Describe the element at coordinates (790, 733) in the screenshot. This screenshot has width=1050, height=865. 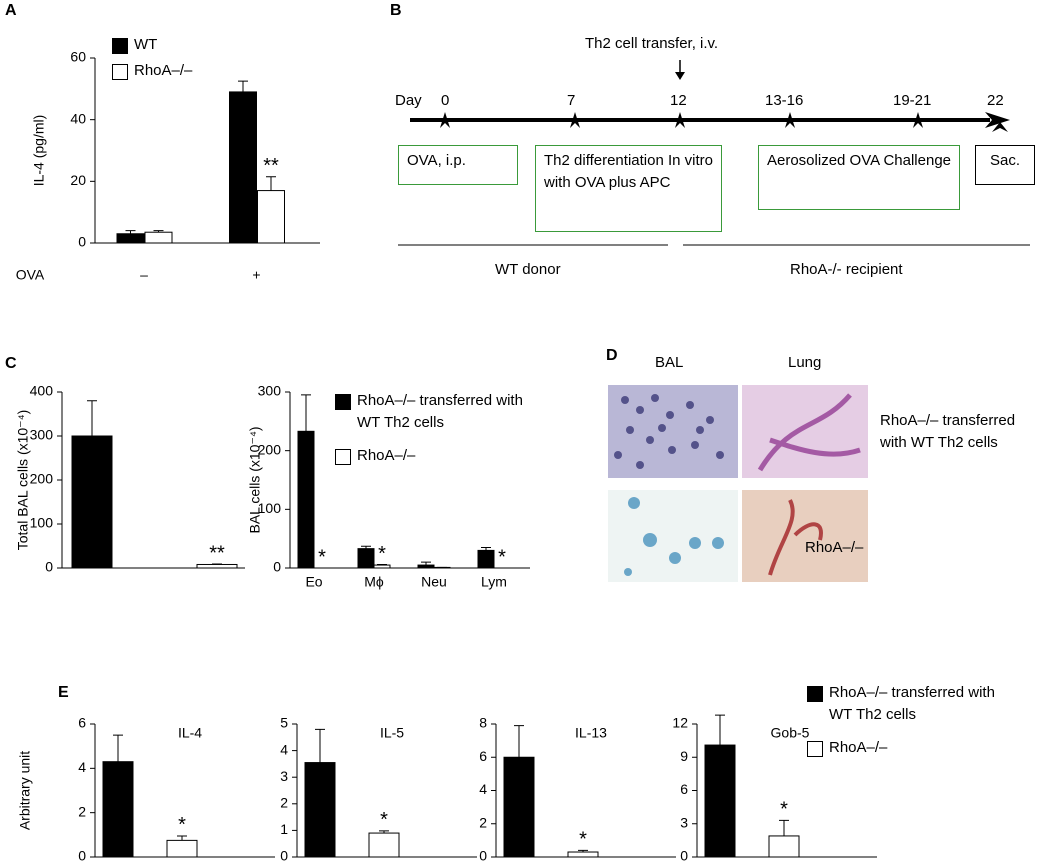
I see `chart-title: Gob-5` at that location.